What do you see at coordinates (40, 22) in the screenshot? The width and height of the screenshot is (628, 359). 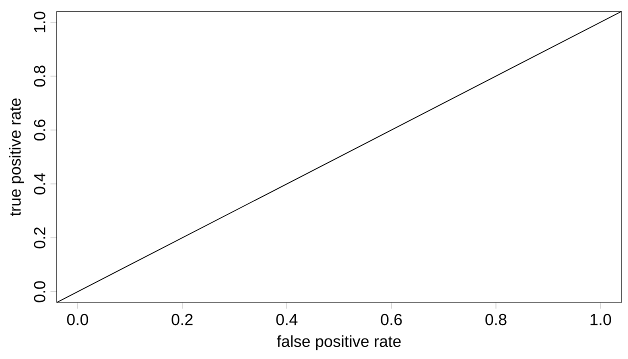 I see `y-tick-label: 1.0` at bounding box center [40, 22].